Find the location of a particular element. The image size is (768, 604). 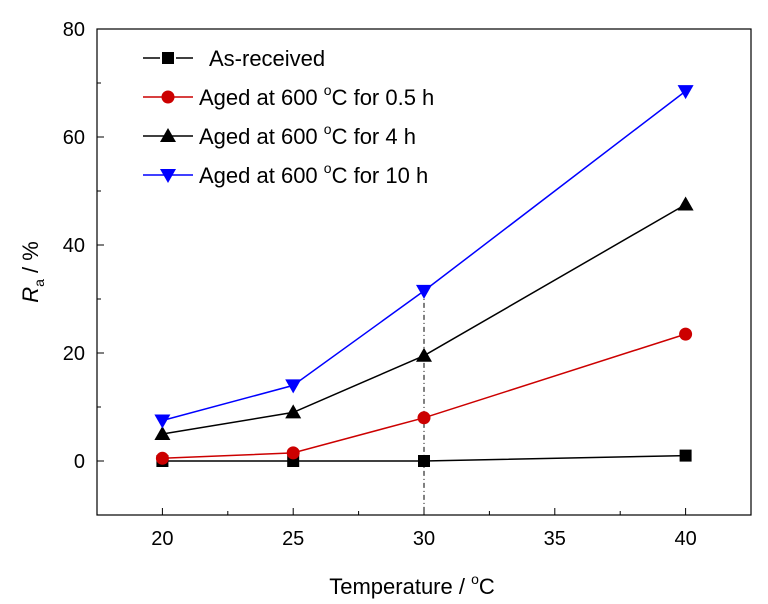

x-tick-label-3: 35 is located at coordinates (555, 539).